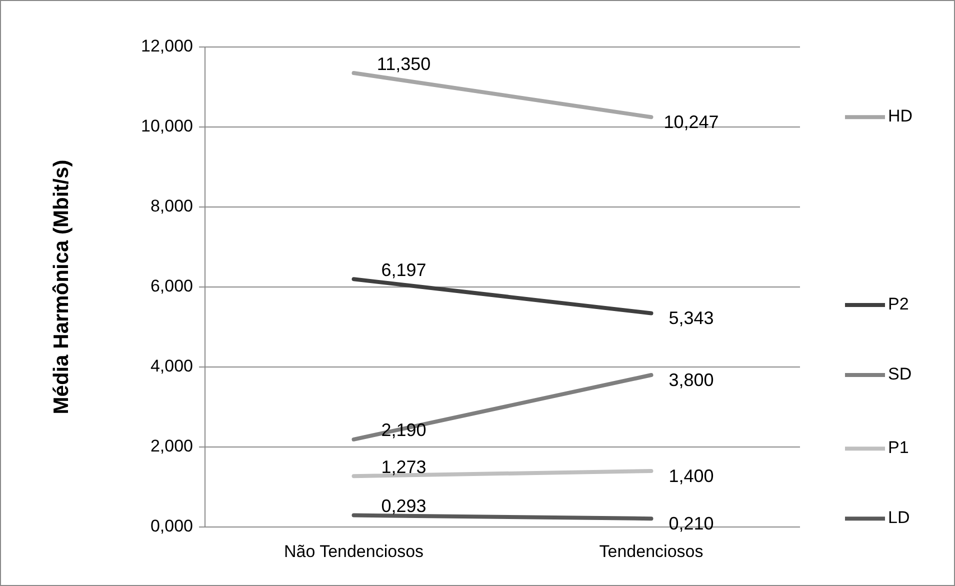 This screenshot has width=955, height=586. Describe the element at coordinates (691, 523) in the screenshot. I see `data-label: 0,210` at that location.